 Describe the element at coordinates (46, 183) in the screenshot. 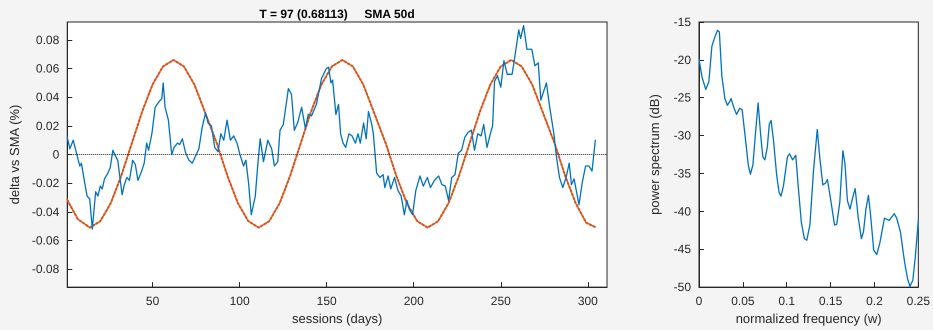

I see `y-tick-label: -0.02` at that location.